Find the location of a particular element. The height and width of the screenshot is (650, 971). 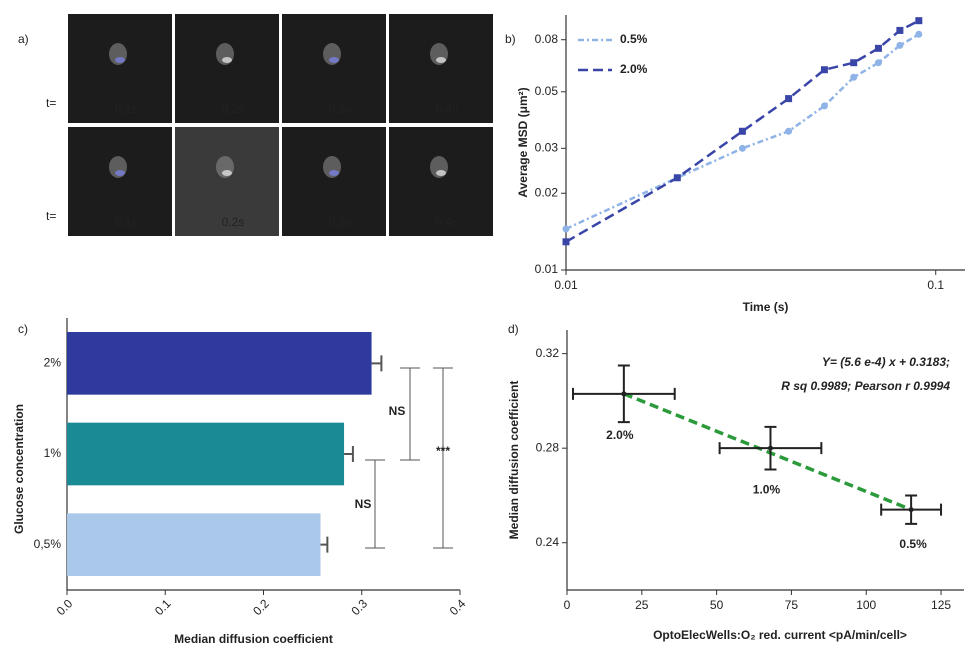

x-tick-label: 0.01 is located at coordinates (566, 285).